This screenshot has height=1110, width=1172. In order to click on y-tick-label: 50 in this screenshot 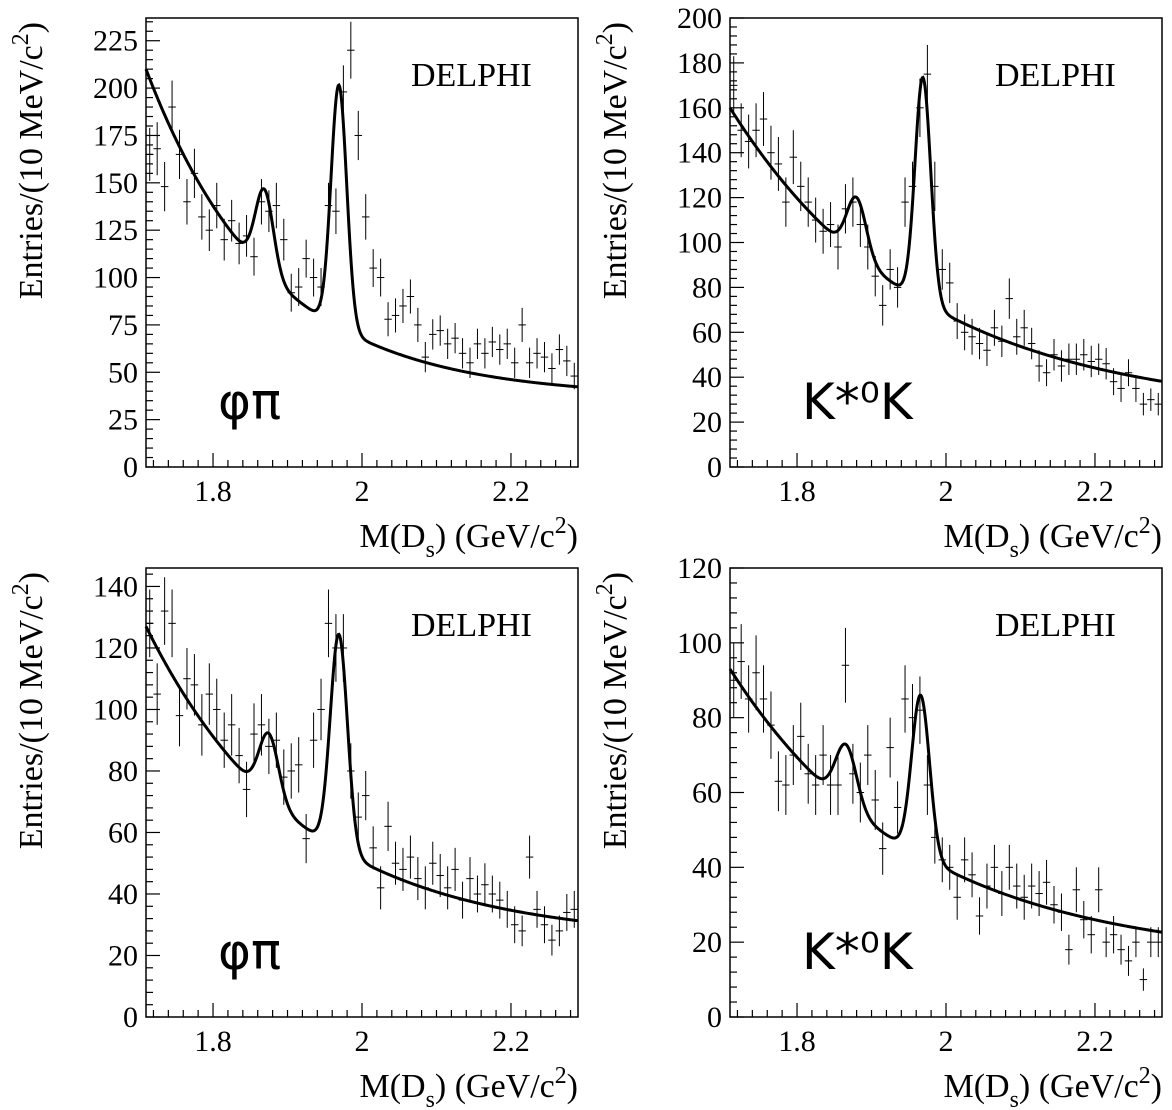, I will do `click(123, 372)`.